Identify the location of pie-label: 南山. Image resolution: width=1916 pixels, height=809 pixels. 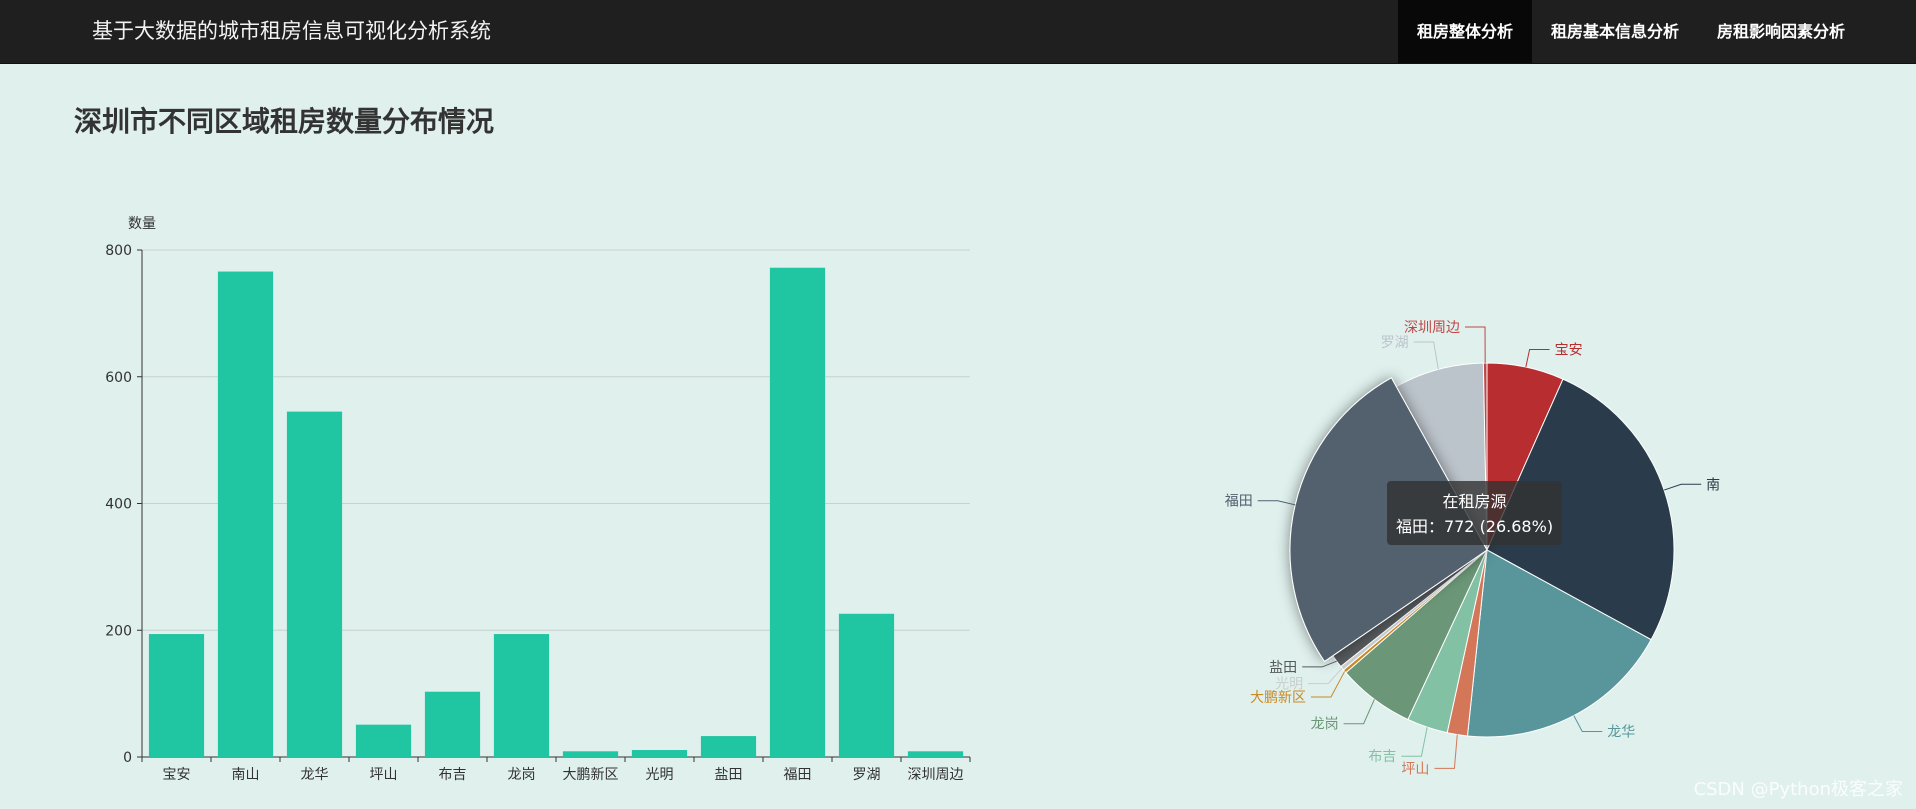
(1713, 485).